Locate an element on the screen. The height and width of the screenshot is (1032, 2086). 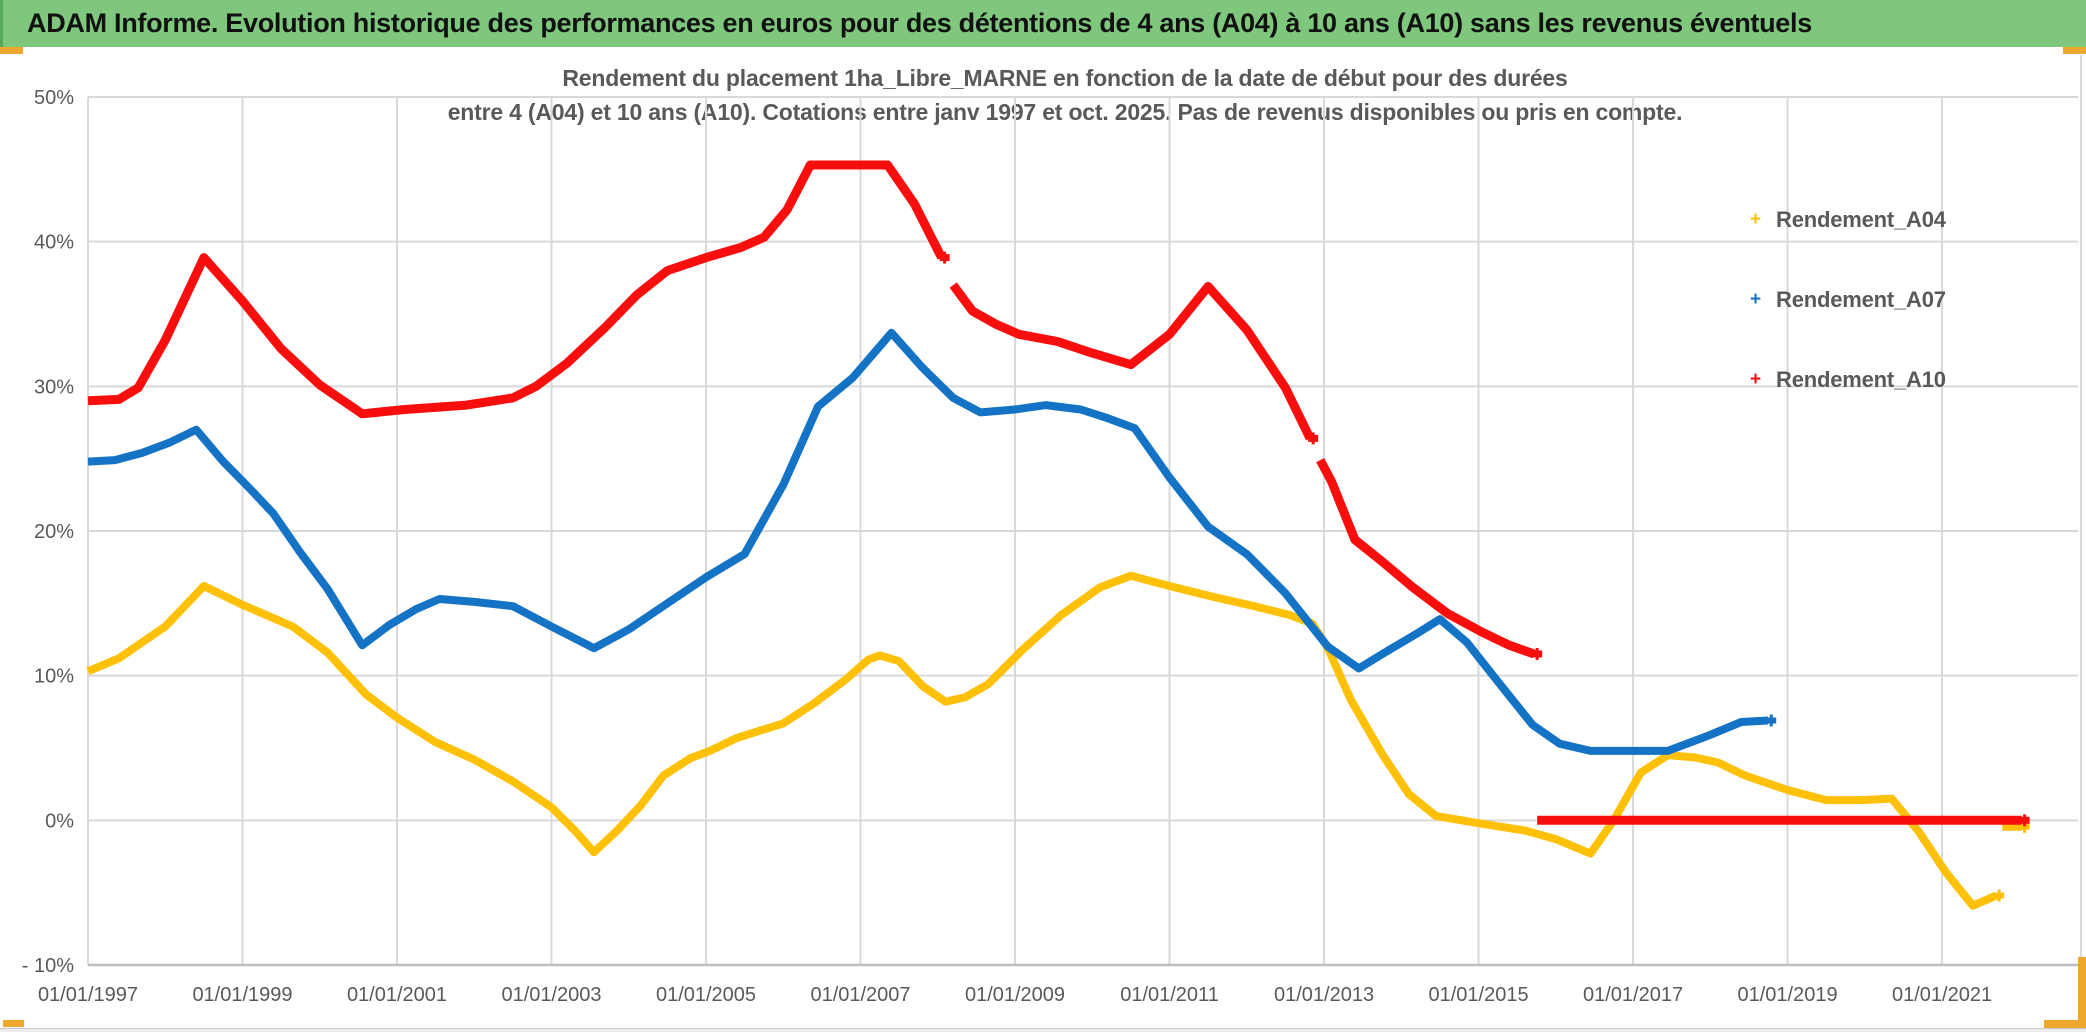
x-axis-tick-label: 01/01/1999 is located at coordinates (242, 995).